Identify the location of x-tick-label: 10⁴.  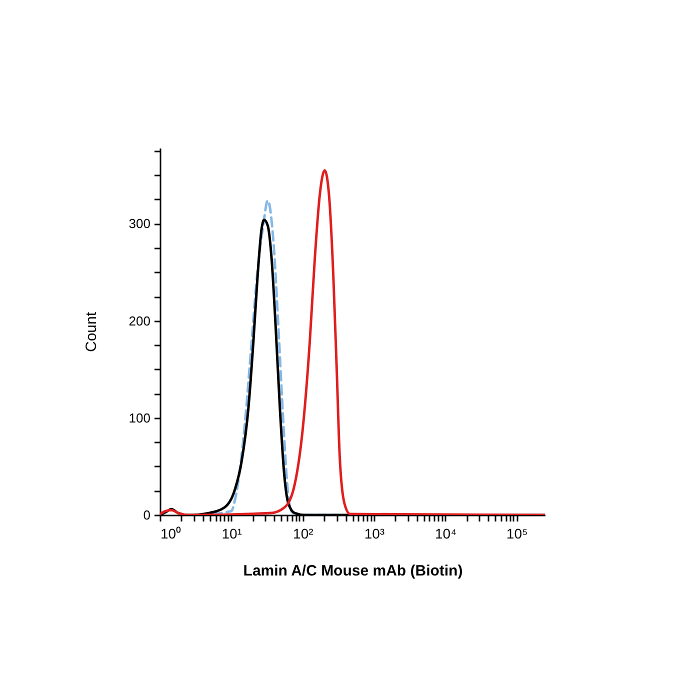
(445, 534).